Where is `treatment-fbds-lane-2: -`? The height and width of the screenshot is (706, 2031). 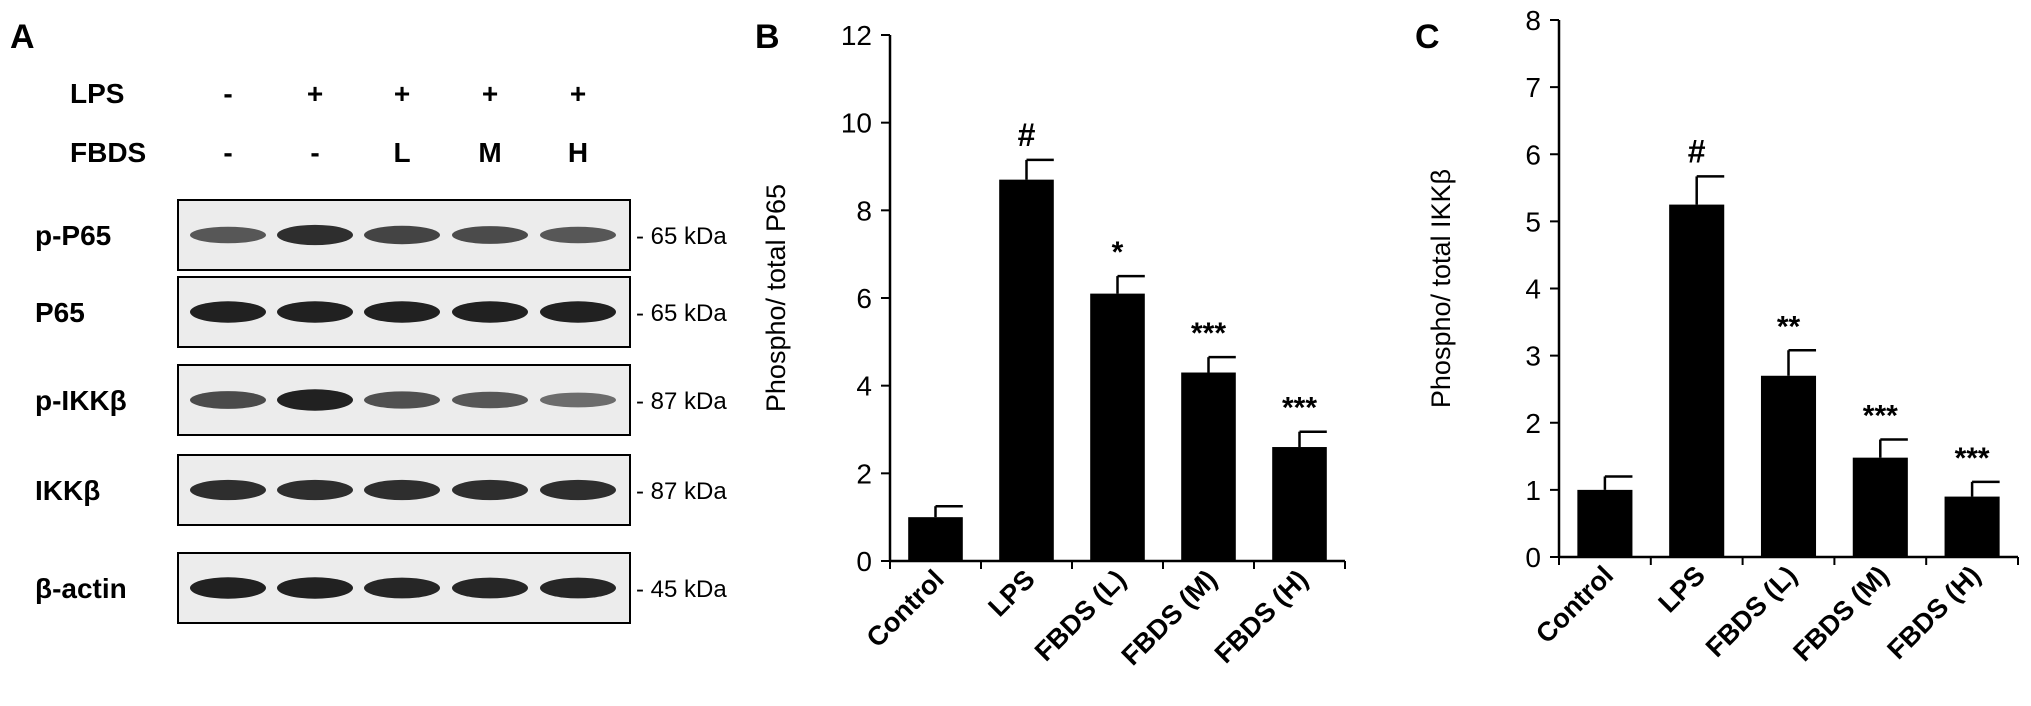
treatment-fbds-lane-2: - is located at coordinates (314, 152).